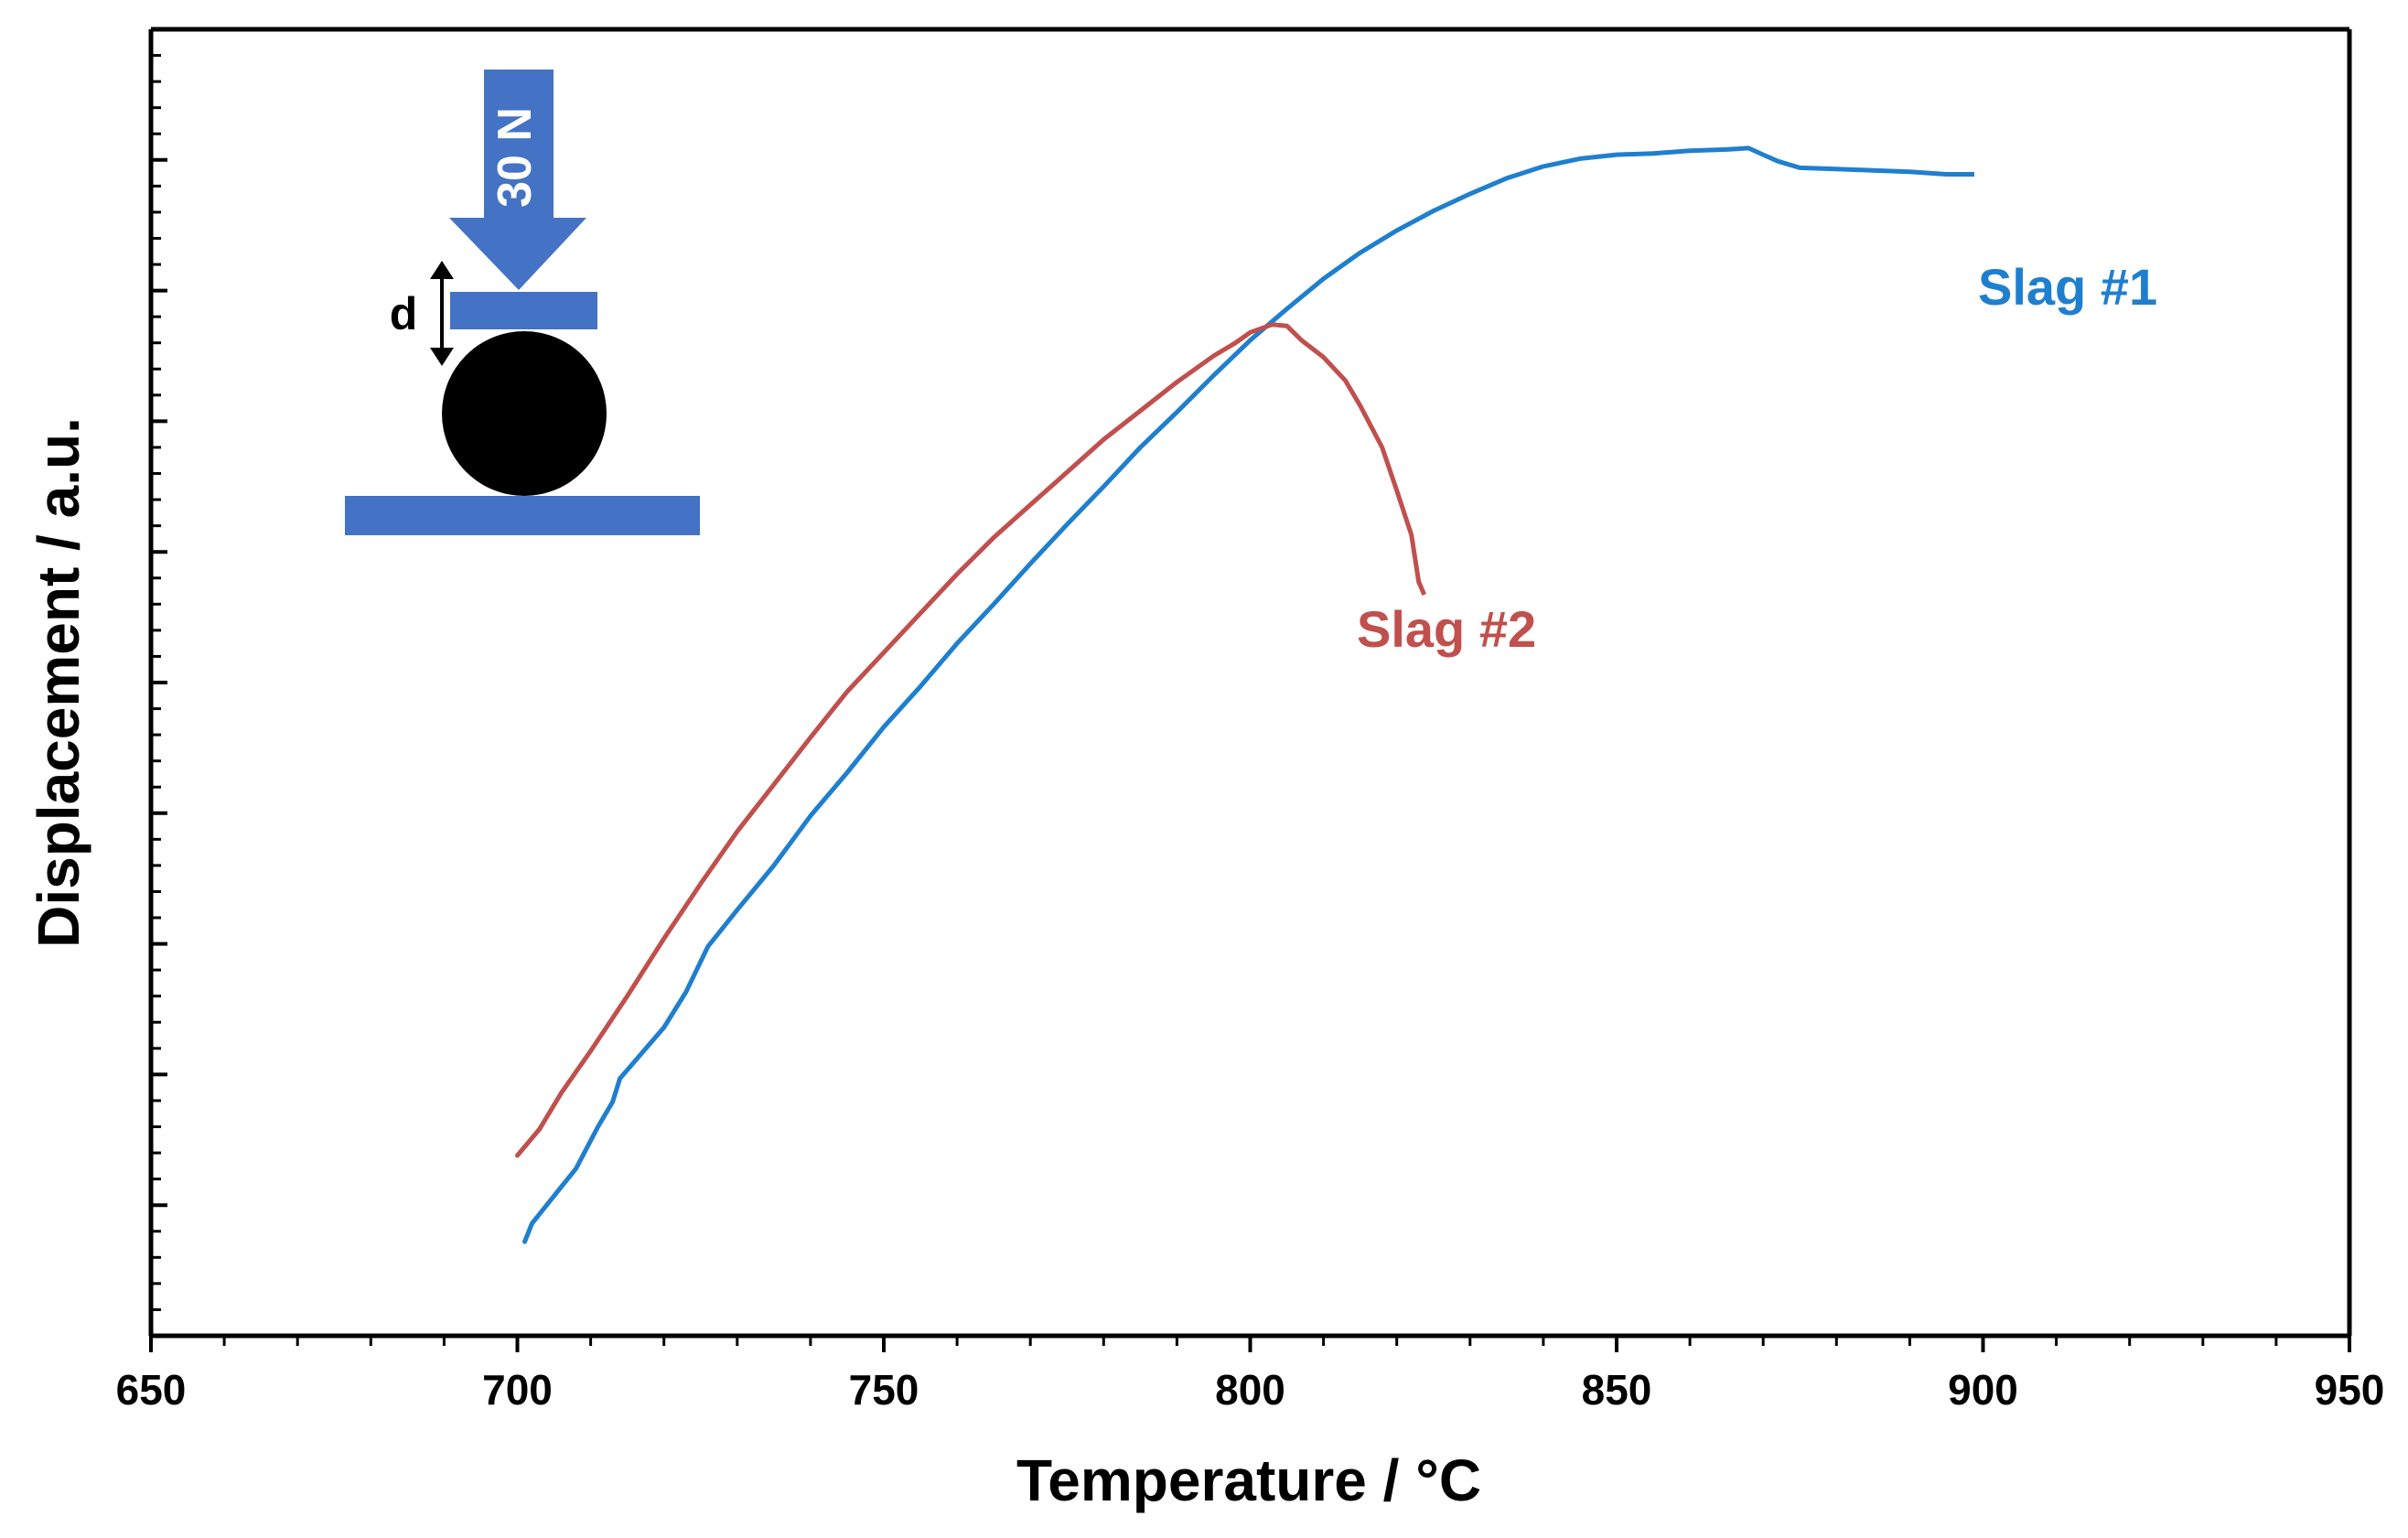  I want to click on force-label: 30 N, so click(515, 157).